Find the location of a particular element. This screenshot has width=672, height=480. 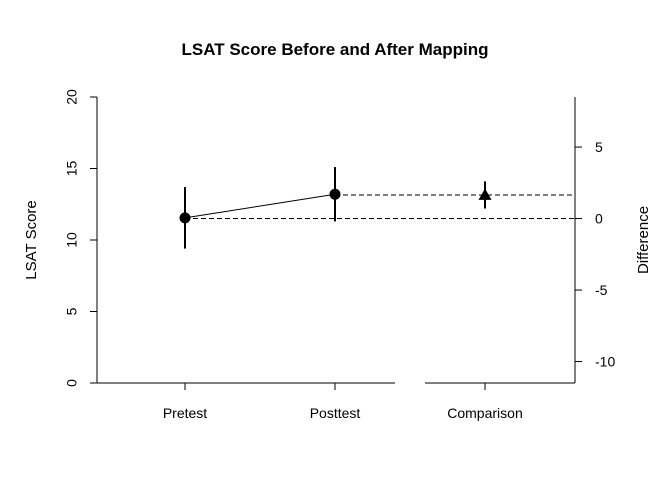

left-tick-label: 20 is located at coordinates (72, 97).